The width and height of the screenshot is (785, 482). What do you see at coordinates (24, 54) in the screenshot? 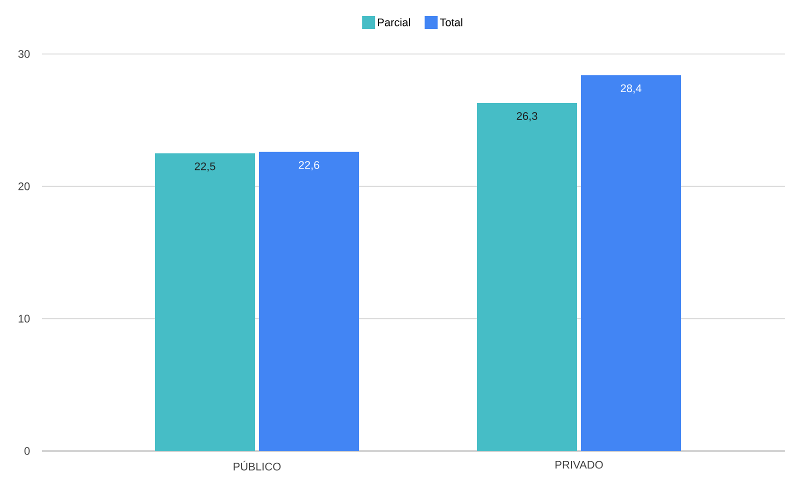
I see `y-tick-label: 30` at bounding box center [24, 54].